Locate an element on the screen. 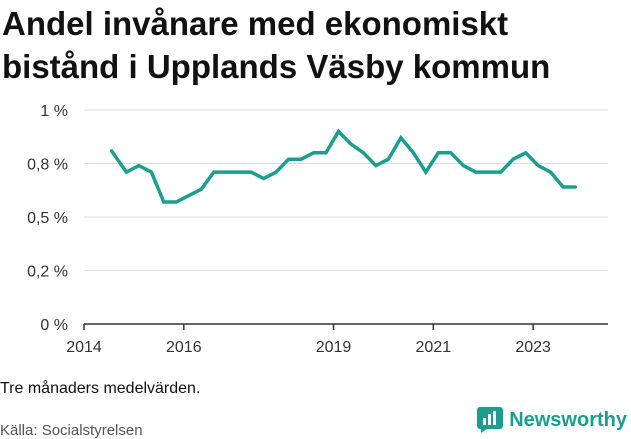  brand-logo: Newsworthy is located at coordinates (552, 420).